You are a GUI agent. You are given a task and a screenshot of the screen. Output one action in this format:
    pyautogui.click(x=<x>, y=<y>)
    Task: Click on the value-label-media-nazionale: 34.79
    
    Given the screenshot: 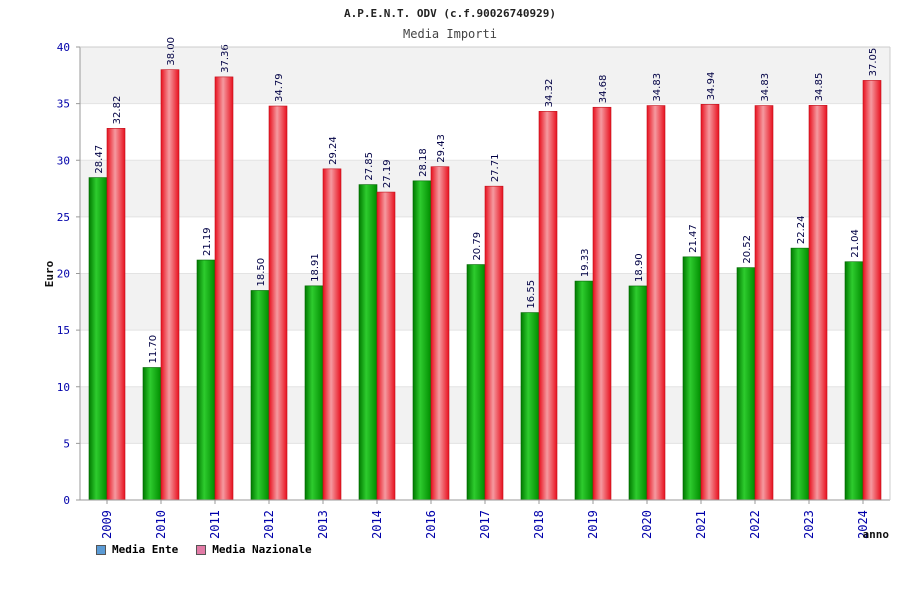 What is the action you would take?
    pyautogui.click(x=279, y=87)
    